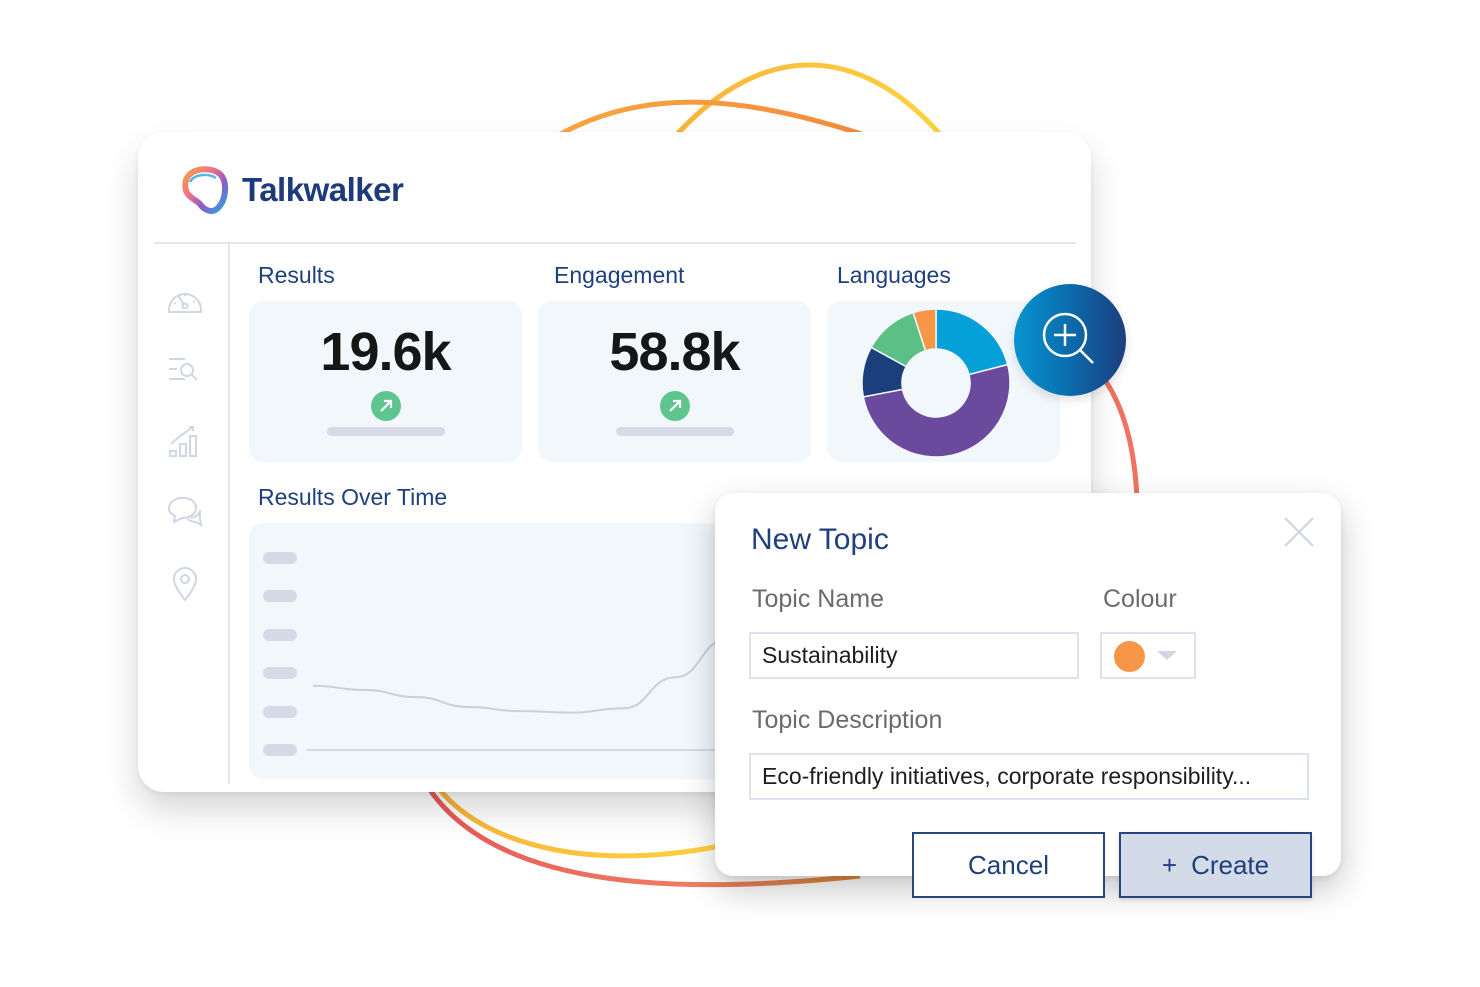 The image size is (1480, 987). Describe the element at coordinates (1299, 532) in the screenshot. I see `close-icon` at that location.